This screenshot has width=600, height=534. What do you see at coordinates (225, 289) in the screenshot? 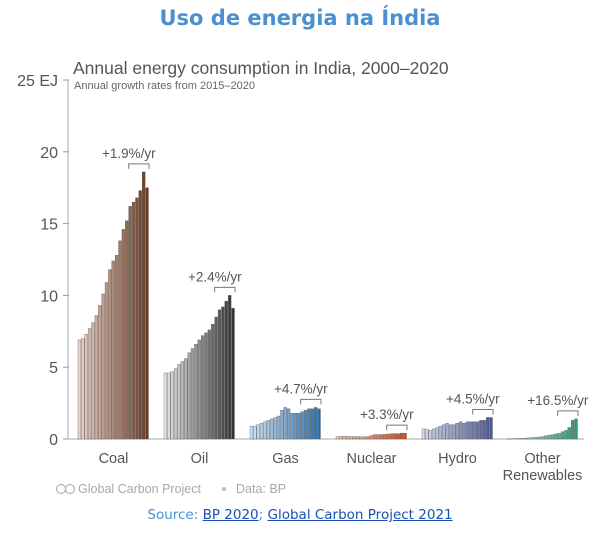
I see `growth-bracket` at bounding box center [225, 289].